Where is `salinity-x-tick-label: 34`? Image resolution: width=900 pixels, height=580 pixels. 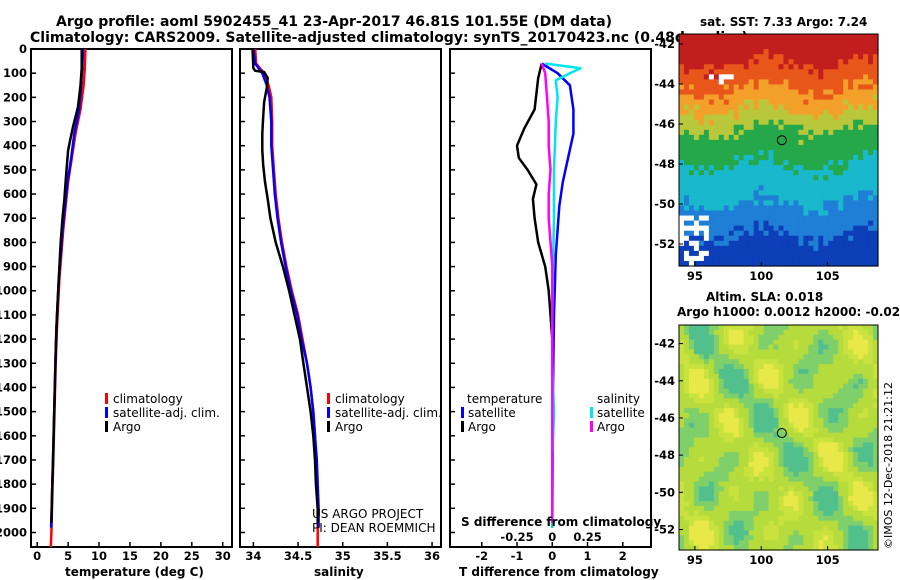
salinity-x-tick-label: 34 is located at coordinates (253, 556).